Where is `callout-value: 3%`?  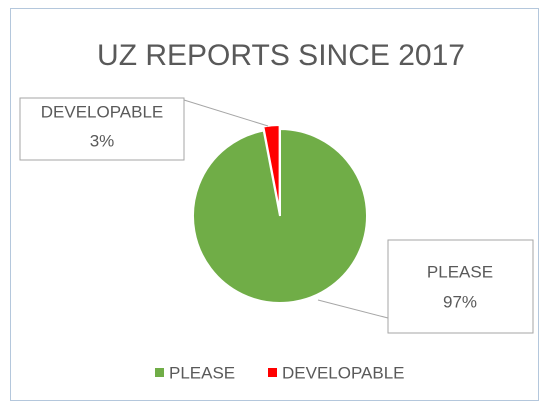 callout-value: 3% is located at coordinates (102, 140).